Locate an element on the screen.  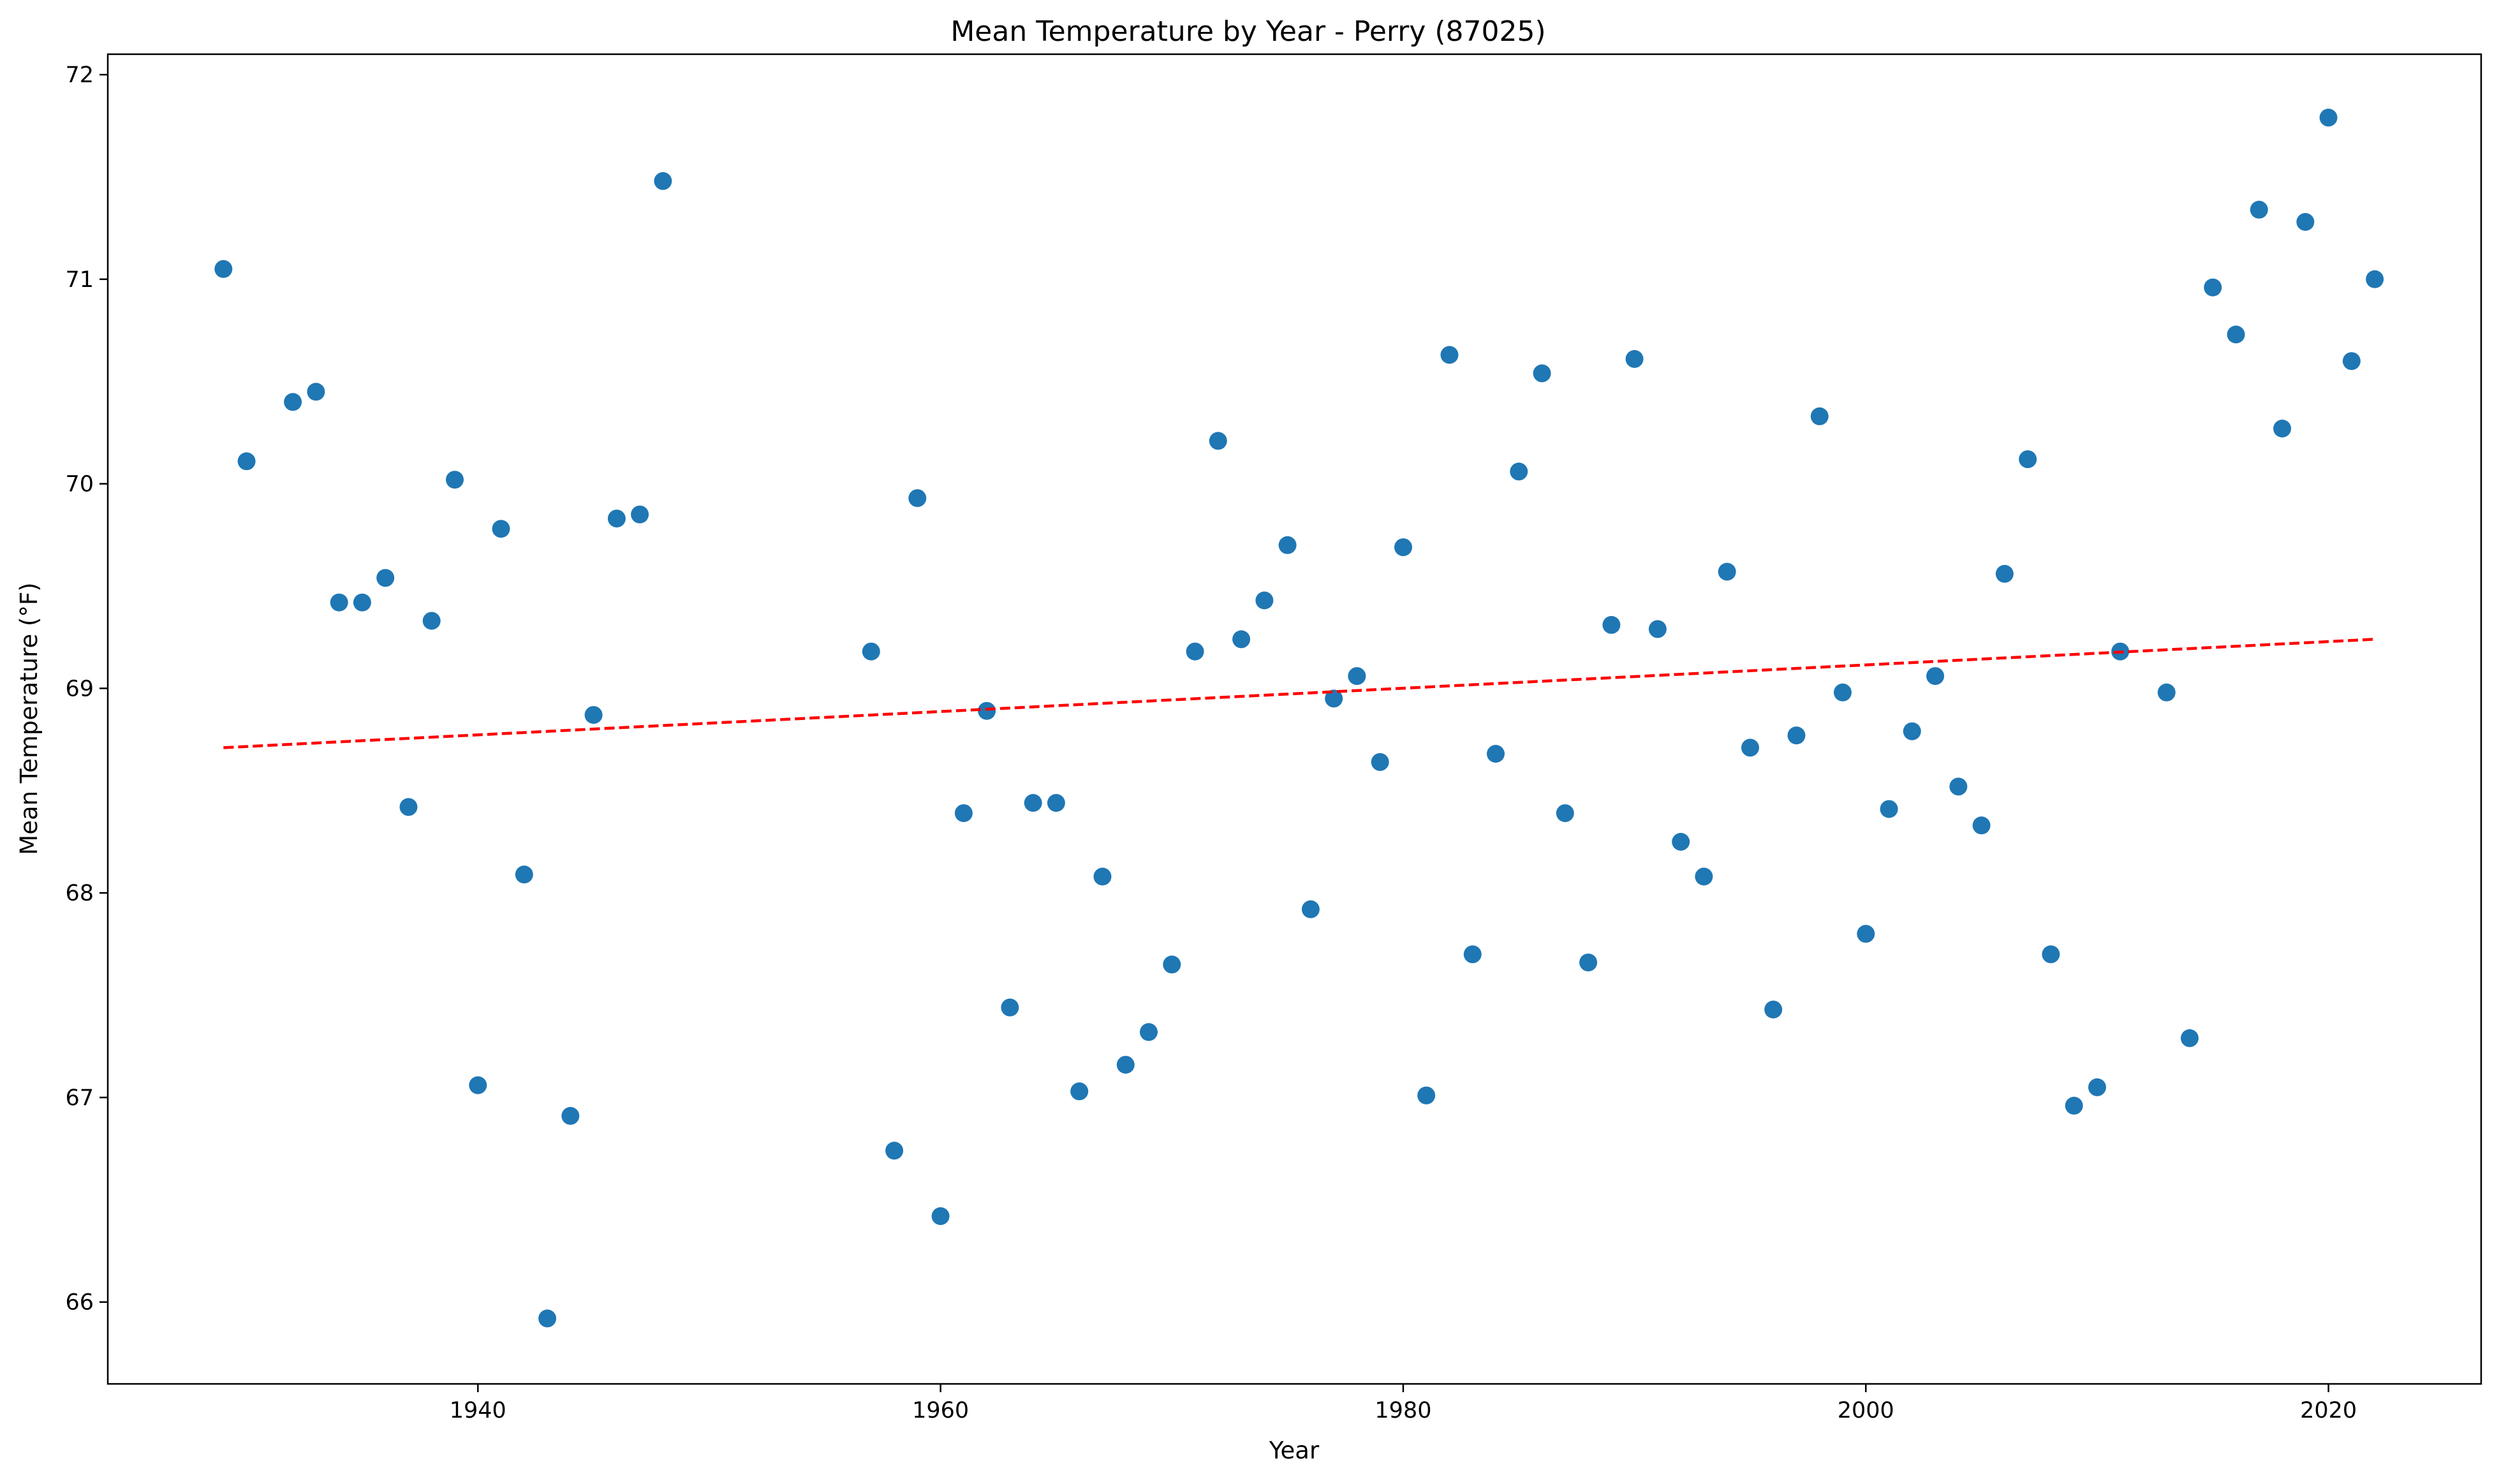
y-tick-label: 68 is located at coordinates (80, 893).